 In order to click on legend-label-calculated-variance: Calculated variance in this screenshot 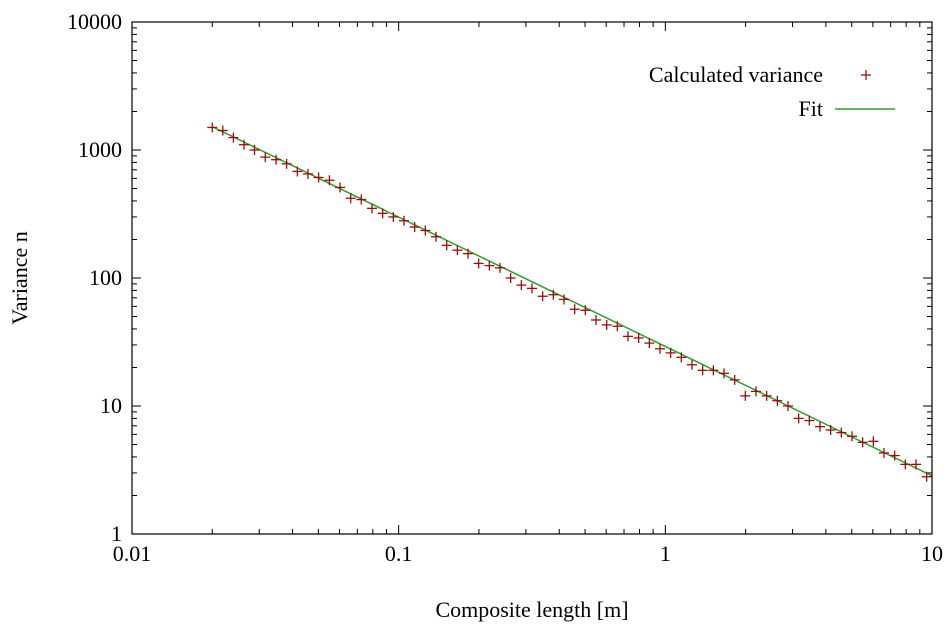, I will do `click(736, 74)`.